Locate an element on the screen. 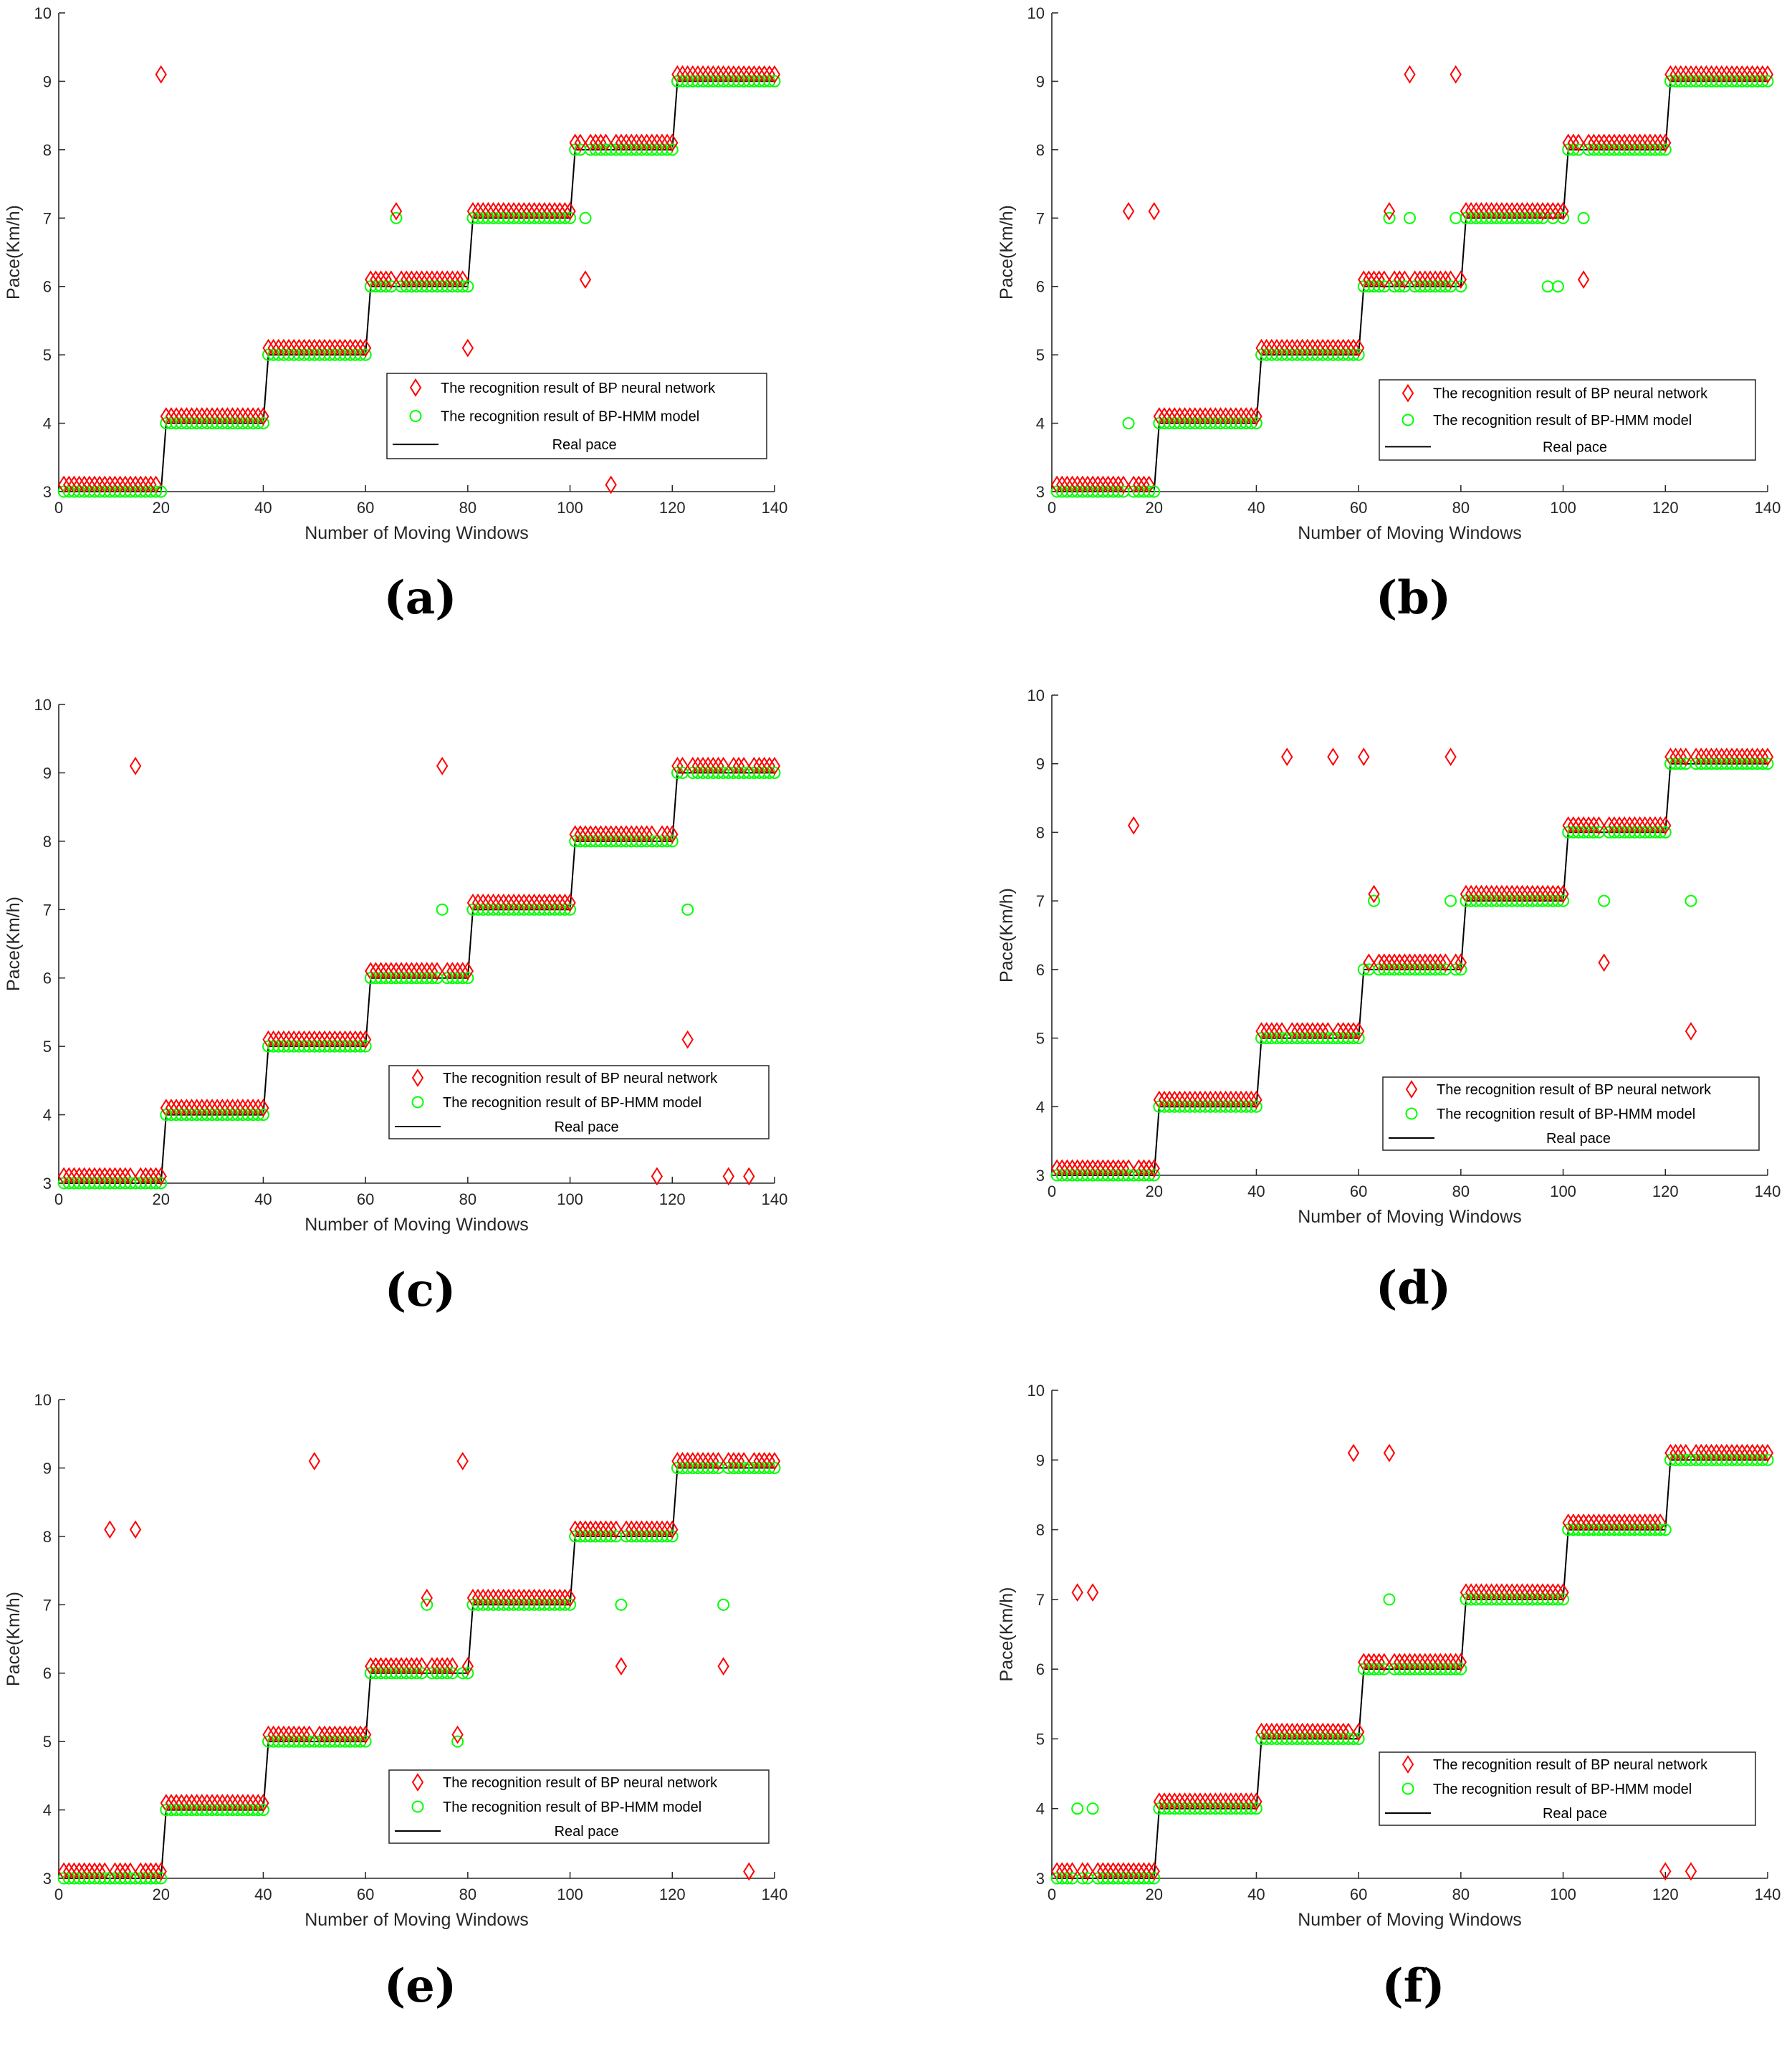 The image size is (1792, 2046). x-tick-label: 120 is located at coordinates (1665, 1191).